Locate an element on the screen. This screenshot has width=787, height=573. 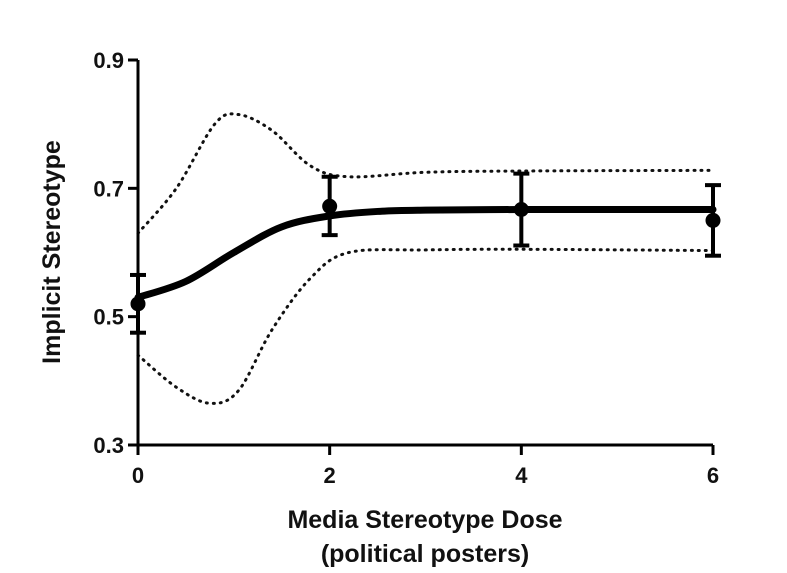
fit-curve-group is located at coordinates (425, 253).